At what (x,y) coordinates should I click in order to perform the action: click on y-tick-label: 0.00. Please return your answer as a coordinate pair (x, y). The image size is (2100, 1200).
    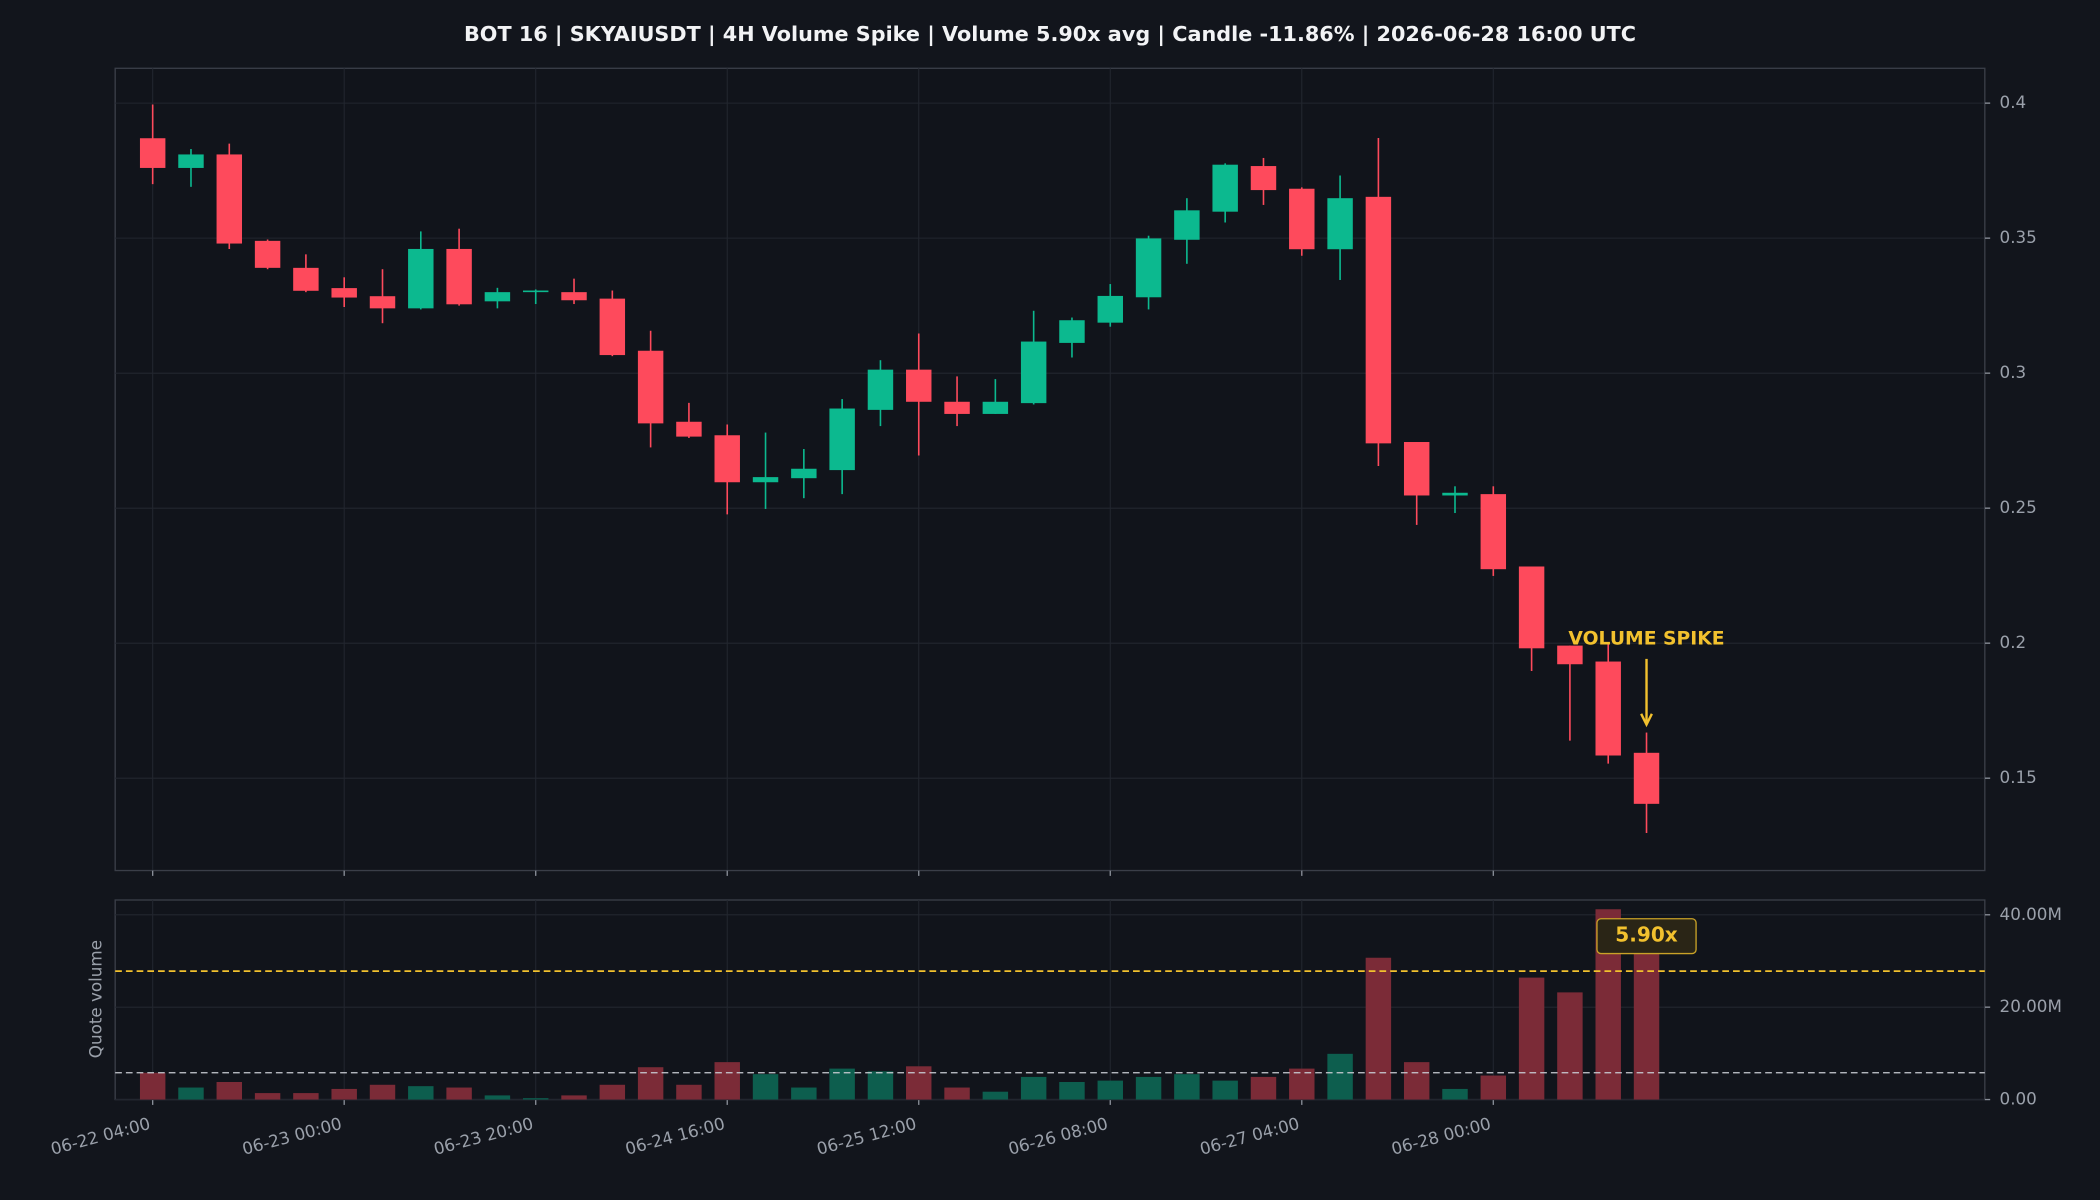
    Looking at the image, I should click on (2018, 1099).